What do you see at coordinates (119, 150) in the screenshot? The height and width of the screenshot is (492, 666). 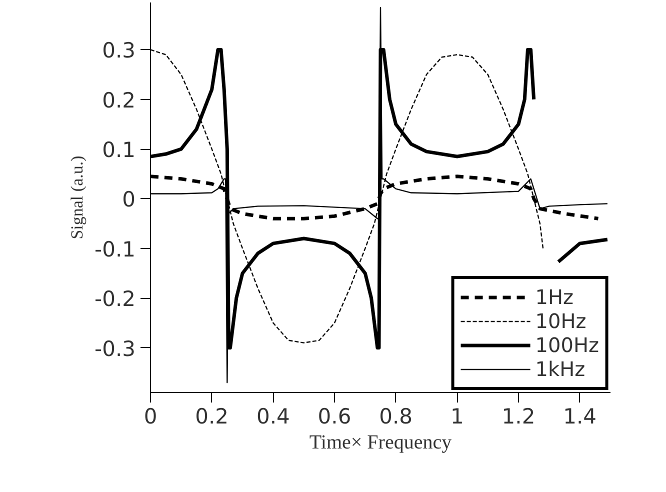 I see `y-tick-label: 0.1` at bounding box center [119, 150].